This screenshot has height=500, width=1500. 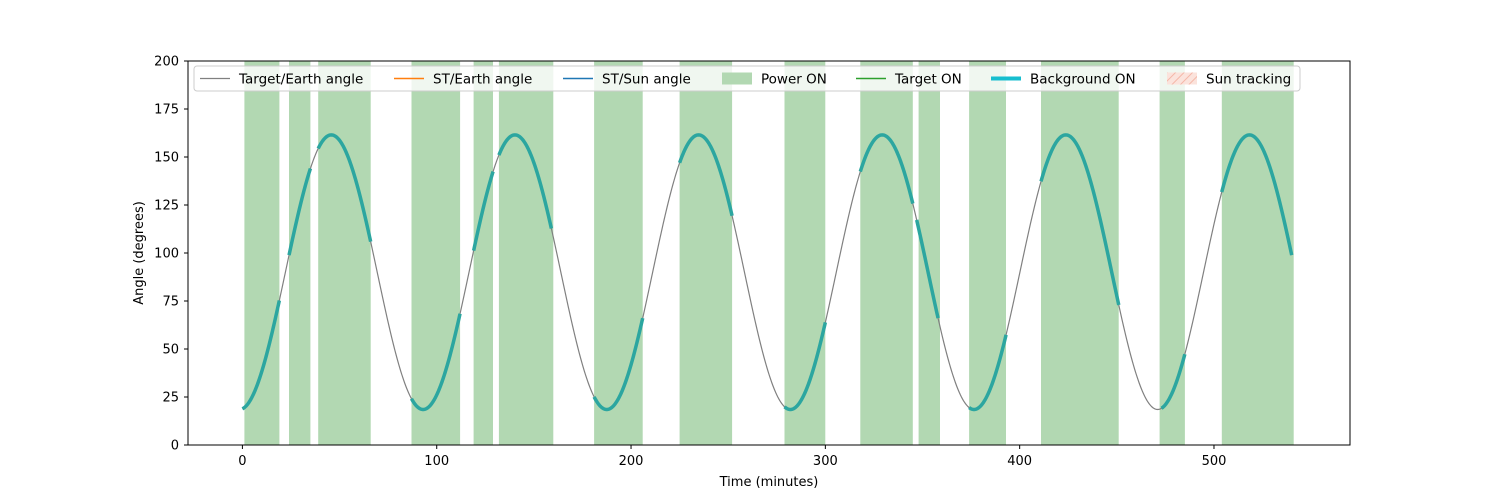 I want to click on legend-label: Target/Earth angle, so click(x=300, y=80).